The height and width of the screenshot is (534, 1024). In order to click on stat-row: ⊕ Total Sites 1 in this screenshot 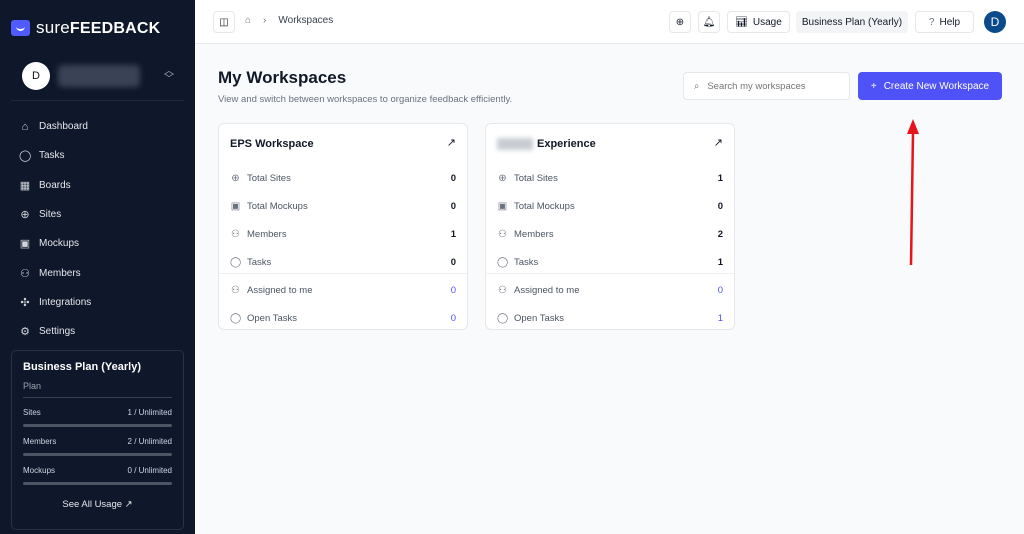, I will do `click(610, 178)`.